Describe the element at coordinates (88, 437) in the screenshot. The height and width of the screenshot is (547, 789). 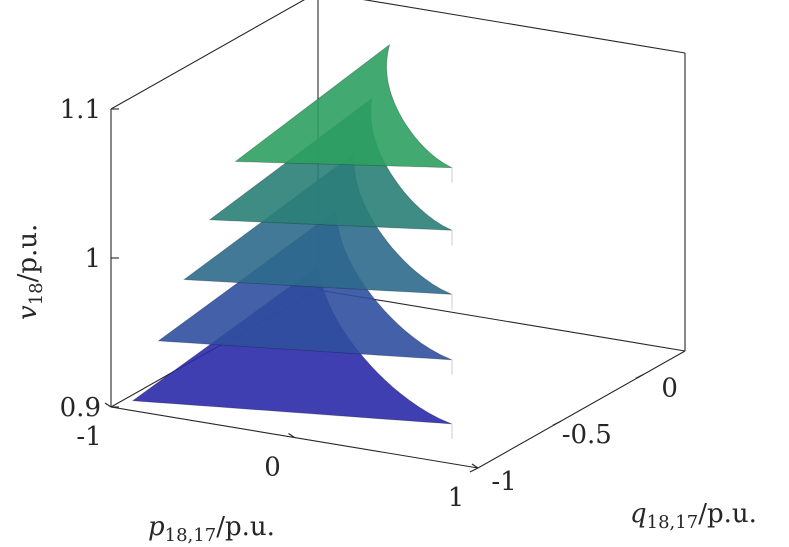
I see `x-tick-label: -1` at that location.